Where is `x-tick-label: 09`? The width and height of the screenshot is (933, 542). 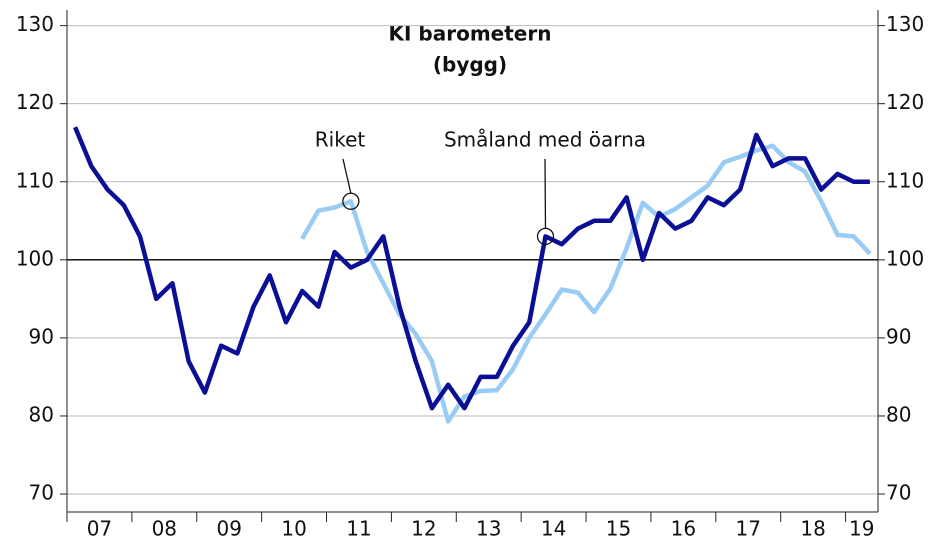 x-tick-label: 09 is located at coordinates (228, 529).